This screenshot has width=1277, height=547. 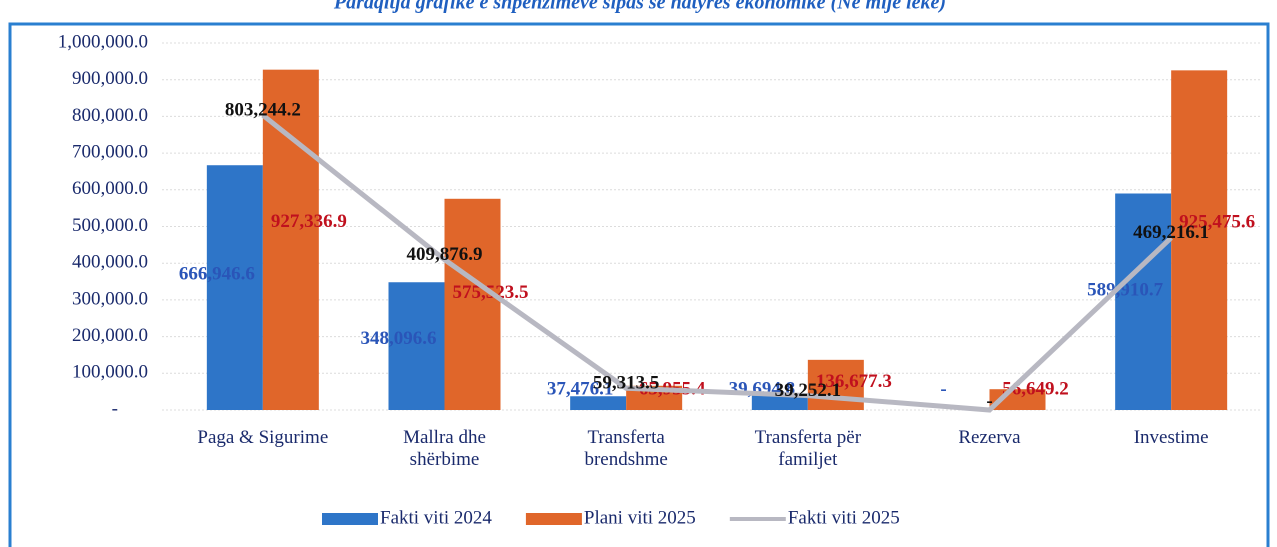 What do you see at coordinates (1171, 437) in the screenshot?
I see `x-tick-label: Investime` at bounding box center [1171, 437].